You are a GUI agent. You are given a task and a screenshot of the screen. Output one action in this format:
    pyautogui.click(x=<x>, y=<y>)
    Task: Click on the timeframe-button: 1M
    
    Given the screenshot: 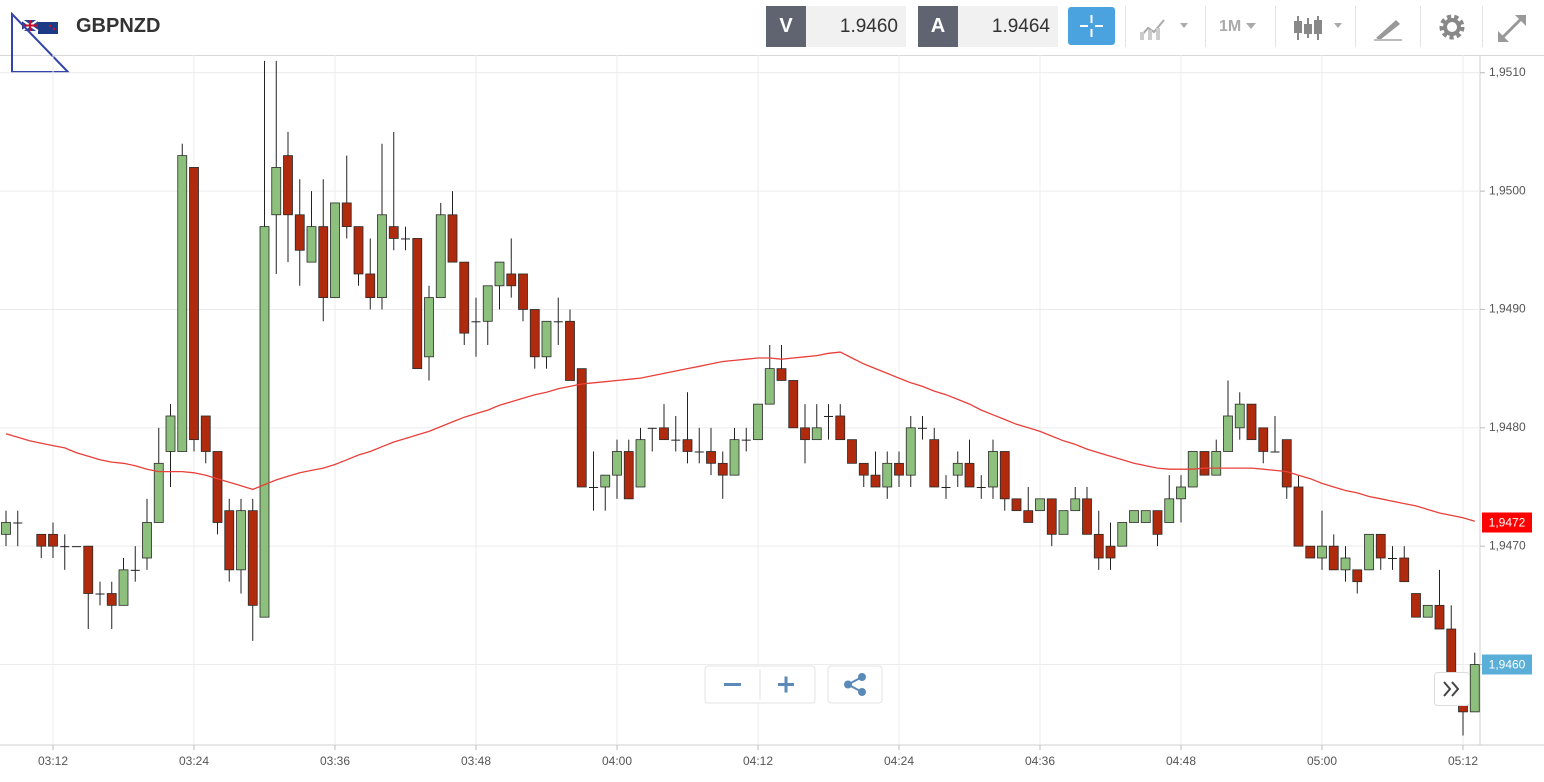 What is the action you would take?
    pyautogui.click(x=1239, y=26)
    